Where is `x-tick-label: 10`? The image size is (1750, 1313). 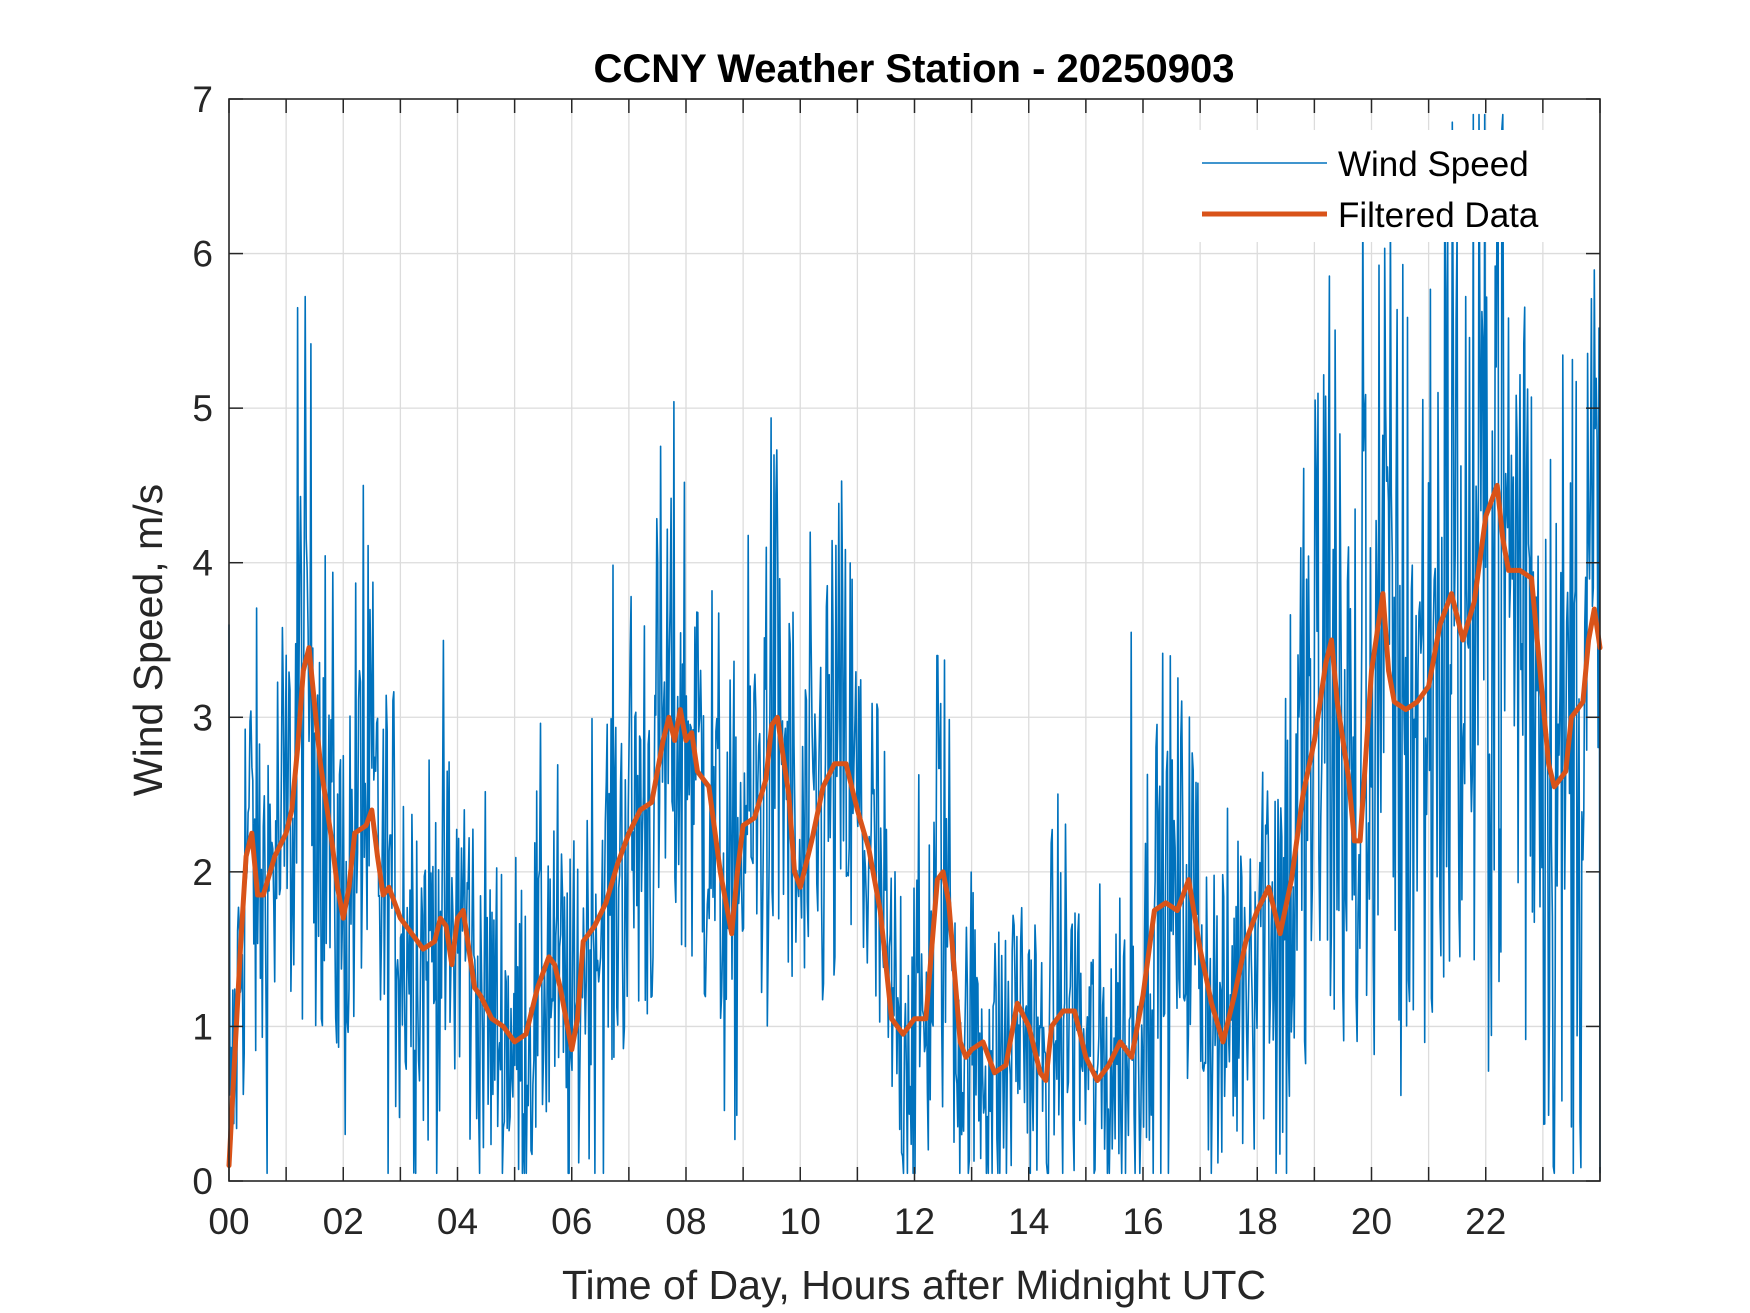 x-tick-label: 10 is located at coordinates (800, 1221).